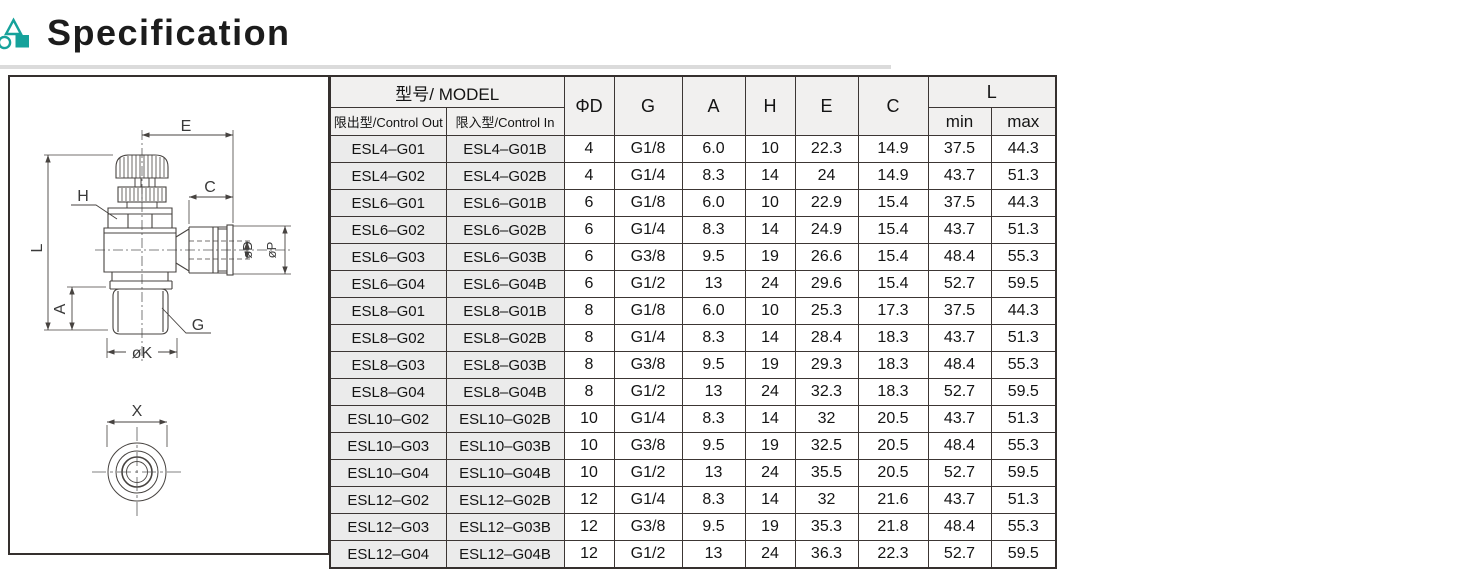 The height and width of the screenshot is (573, 1471). Describe the element at coordinates (893, 365) in the screenshot. I see `value-cell: 18.3` at that location.